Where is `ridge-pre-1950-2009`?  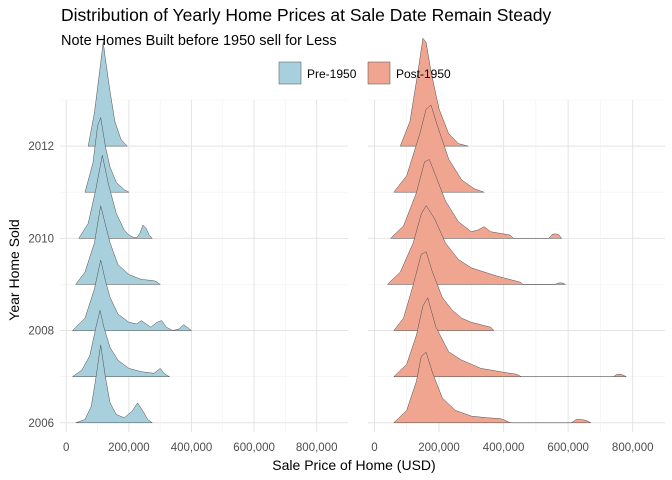 ridge-pre-1950-2009 is located at coordinates (118, 245).